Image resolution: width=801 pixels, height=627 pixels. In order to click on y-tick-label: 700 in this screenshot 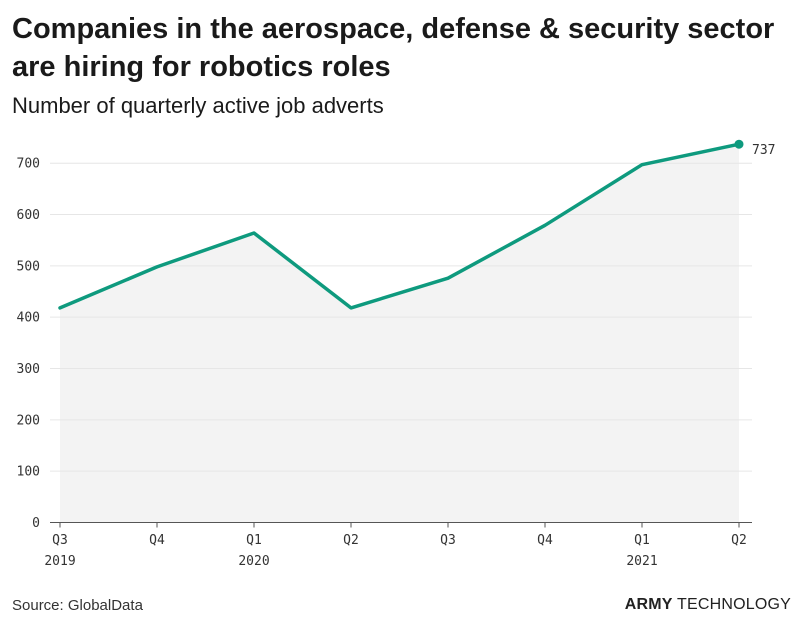, I will do `click(28, 164)`.